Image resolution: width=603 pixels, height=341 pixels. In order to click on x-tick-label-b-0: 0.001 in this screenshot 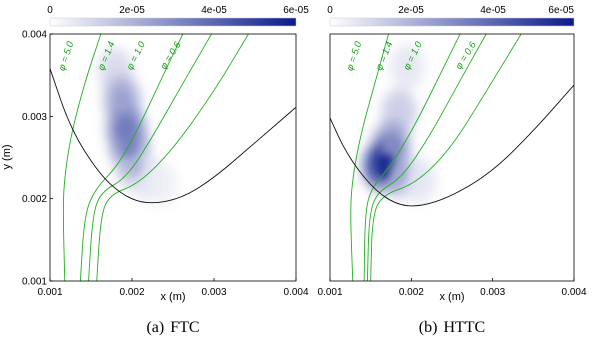, I will do `click(329, 292)`.